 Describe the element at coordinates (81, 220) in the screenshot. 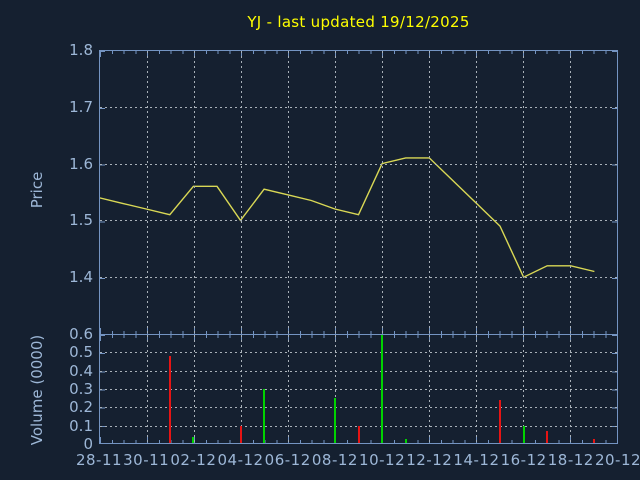

I see `price-ytick-label: 1.5` at that location.